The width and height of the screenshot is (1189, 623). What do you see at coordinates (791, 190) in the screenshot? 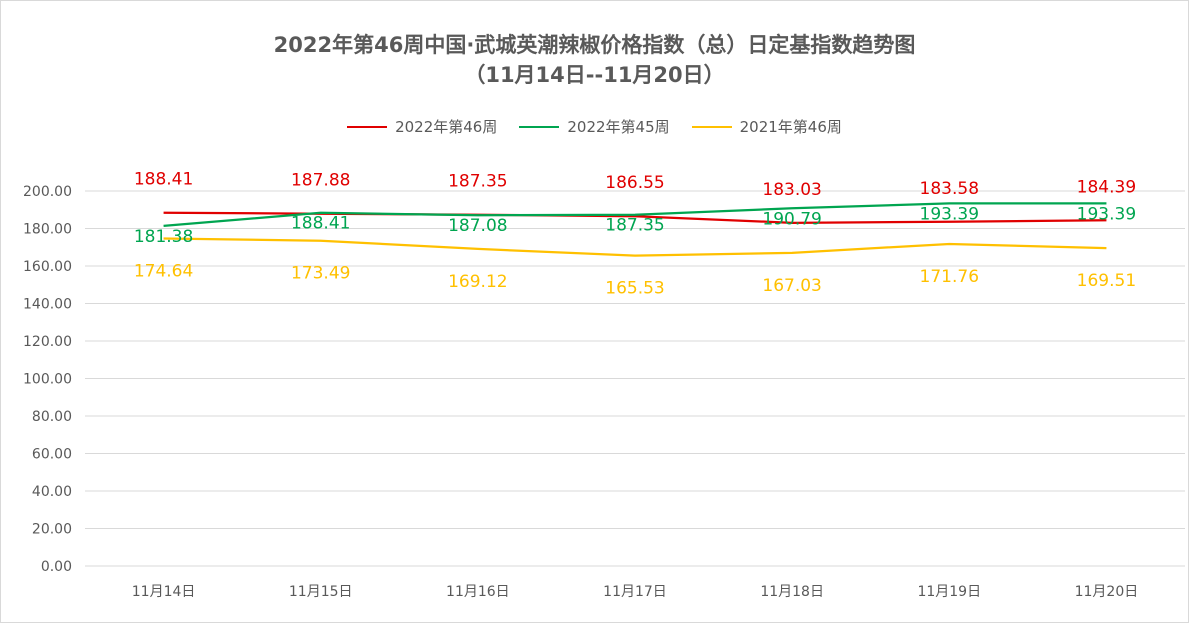
I see `data-label: 183.03` at bounding box center [791, 190].